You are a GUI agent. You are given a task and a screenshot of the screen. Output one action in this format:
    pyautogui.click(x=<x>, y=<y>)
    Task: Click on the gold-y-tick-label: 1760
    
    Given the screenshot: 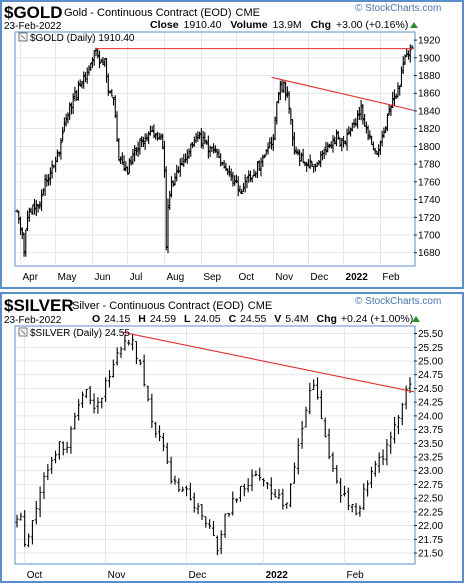 What is the action you would take?
    pyautogui.click(x=429, y=182)
    